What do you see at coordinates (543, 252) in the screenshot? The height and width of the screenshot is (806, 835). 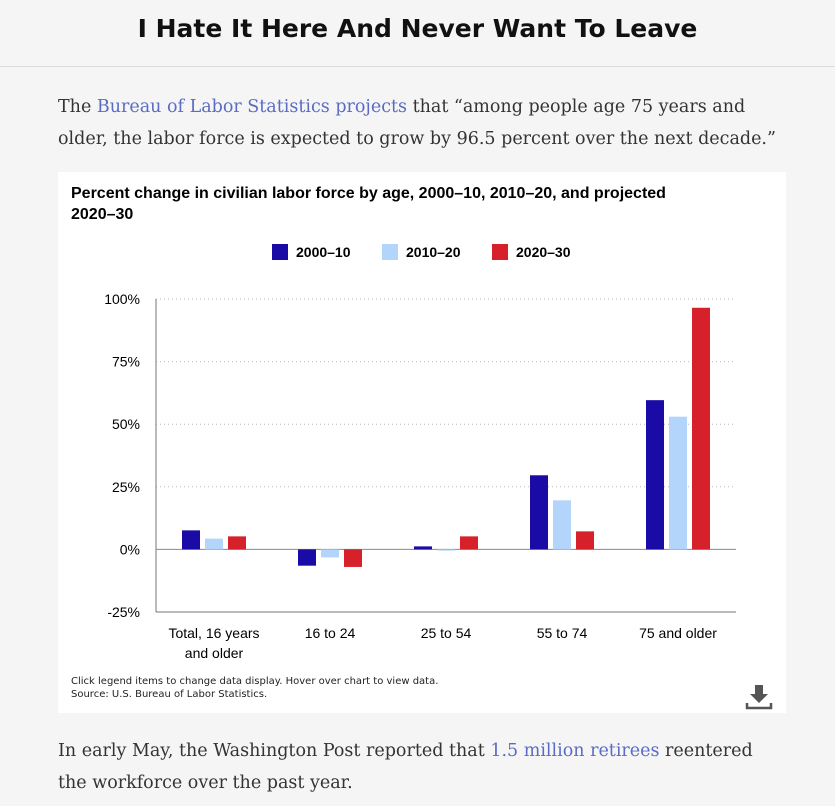 I see `legend-label-2020-30: 2020–30` at bounding box center [543, 252].